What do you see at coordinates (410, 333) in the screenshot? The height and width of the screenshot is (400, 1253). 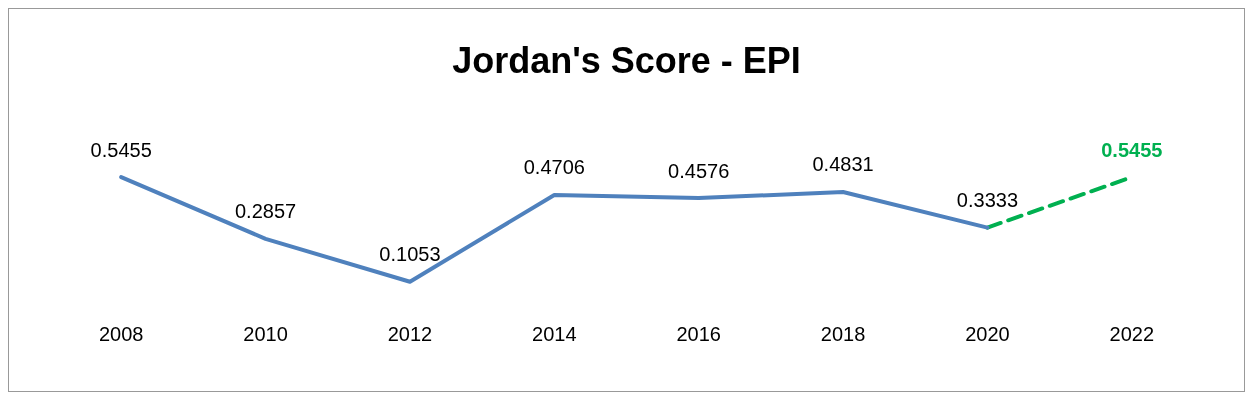 I see `x-tick-label: 2012` at bounding box center [410, 333].